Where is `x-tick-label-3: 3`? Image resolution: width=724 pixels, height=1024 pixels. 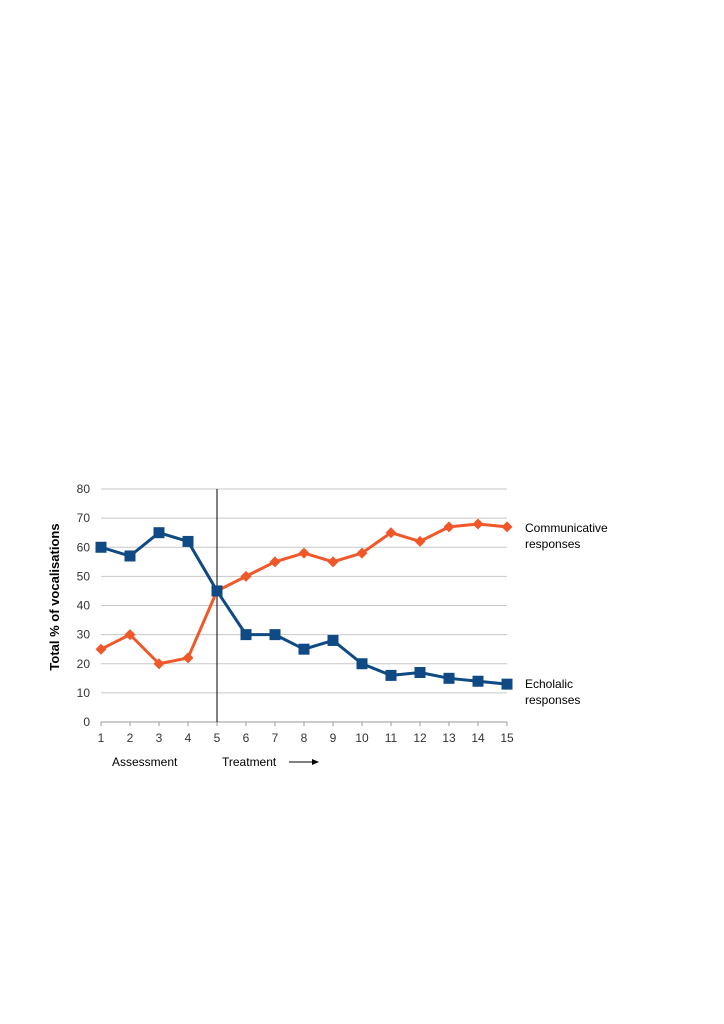 x-tick-label-3: 3 is located at coordinates (159, 738).